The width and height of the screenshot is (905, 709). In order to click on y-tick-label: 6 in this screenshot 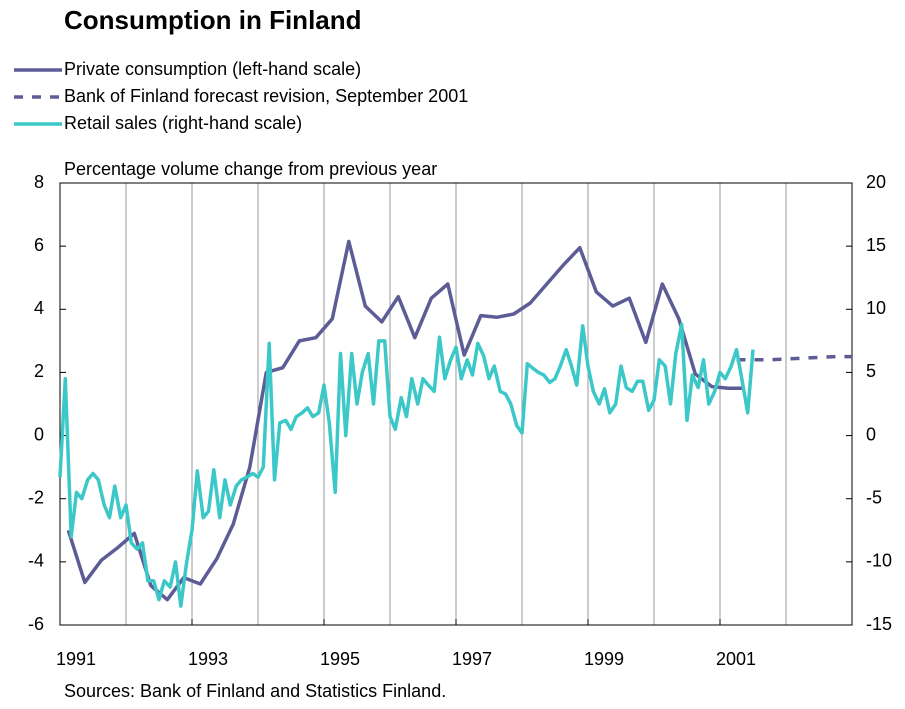, I will do `click(39, 245)`.